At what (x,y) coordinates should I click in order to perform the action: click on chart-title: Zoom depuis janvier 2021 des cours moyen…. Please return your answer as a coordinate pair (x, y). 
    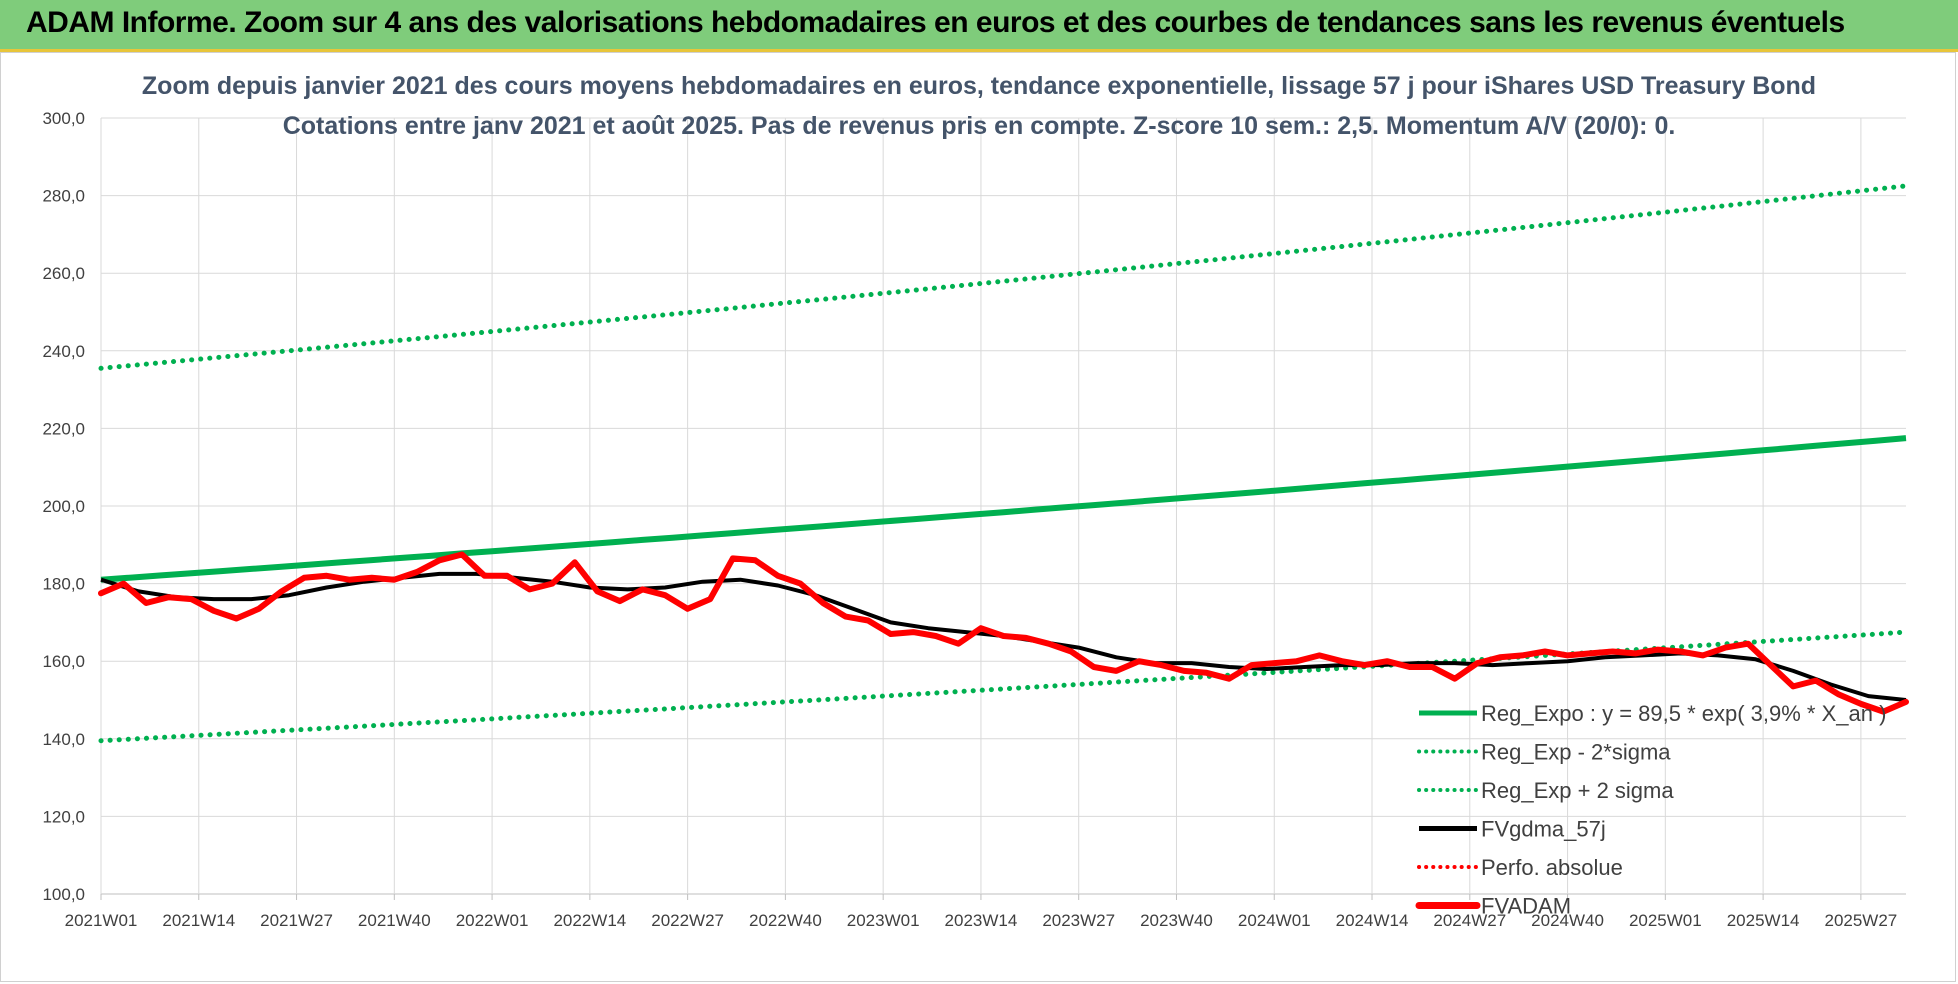
    Looking at the image, I should click on (979, 86).